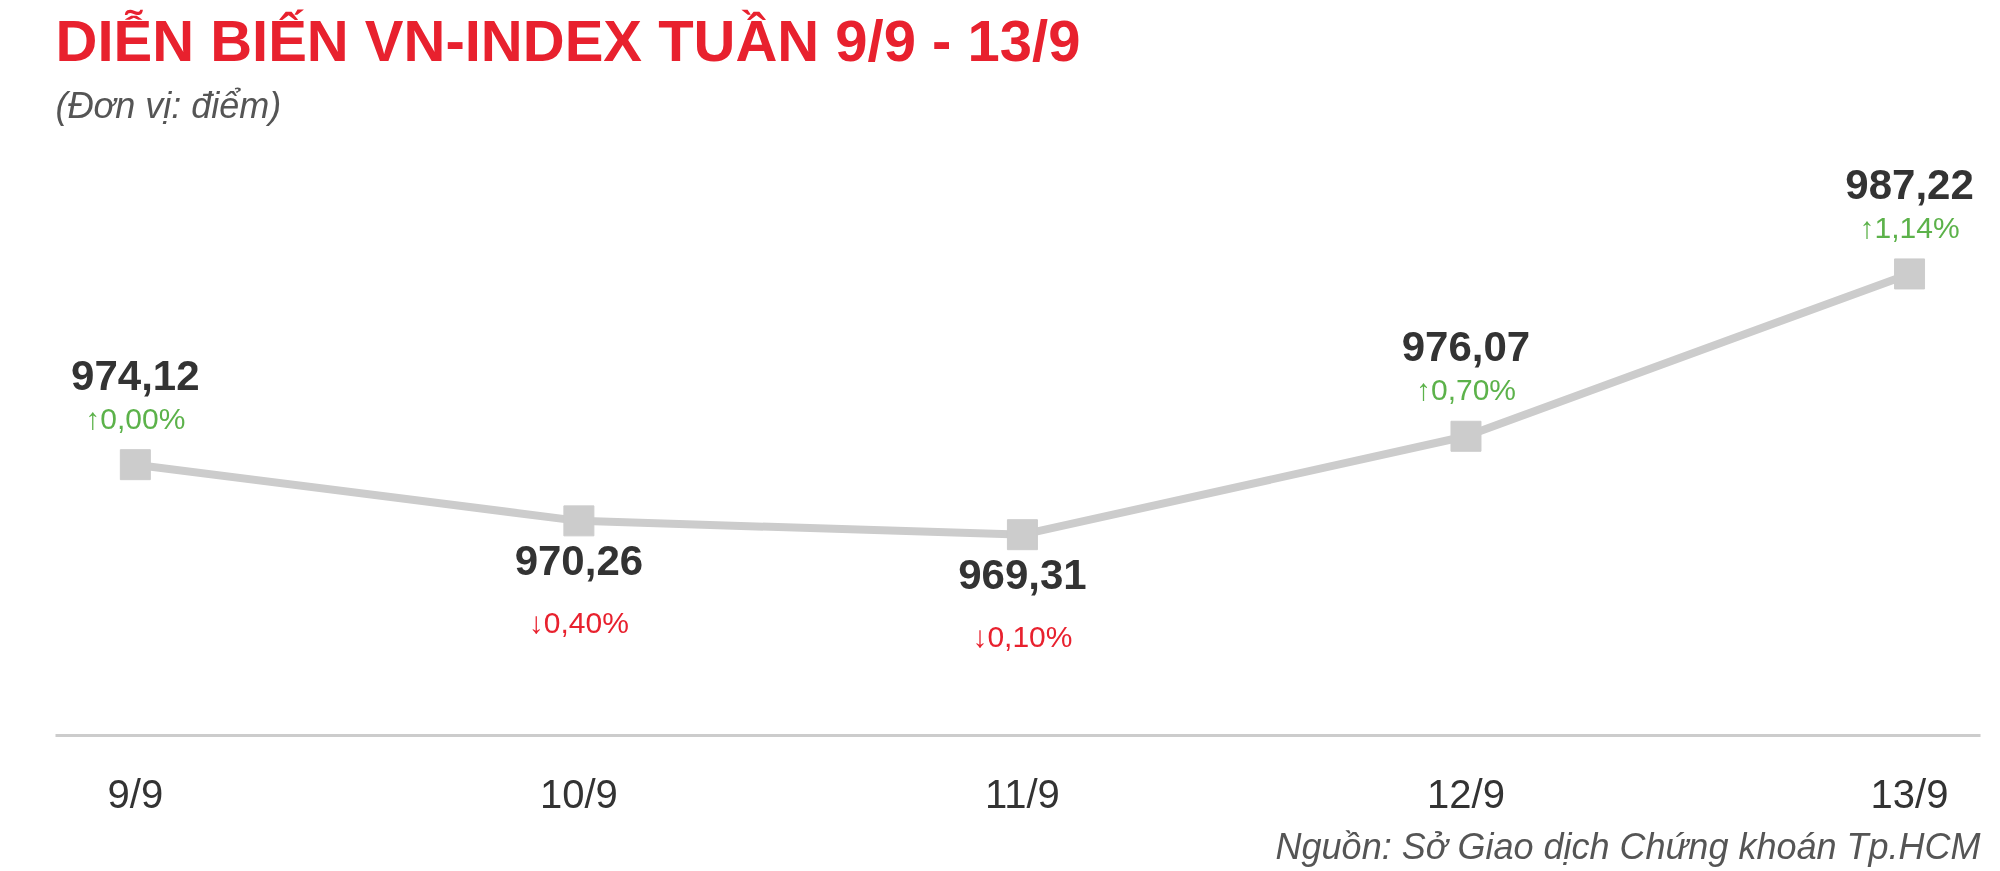  I want to click on data-label: 987,22, so click(1909, 184).